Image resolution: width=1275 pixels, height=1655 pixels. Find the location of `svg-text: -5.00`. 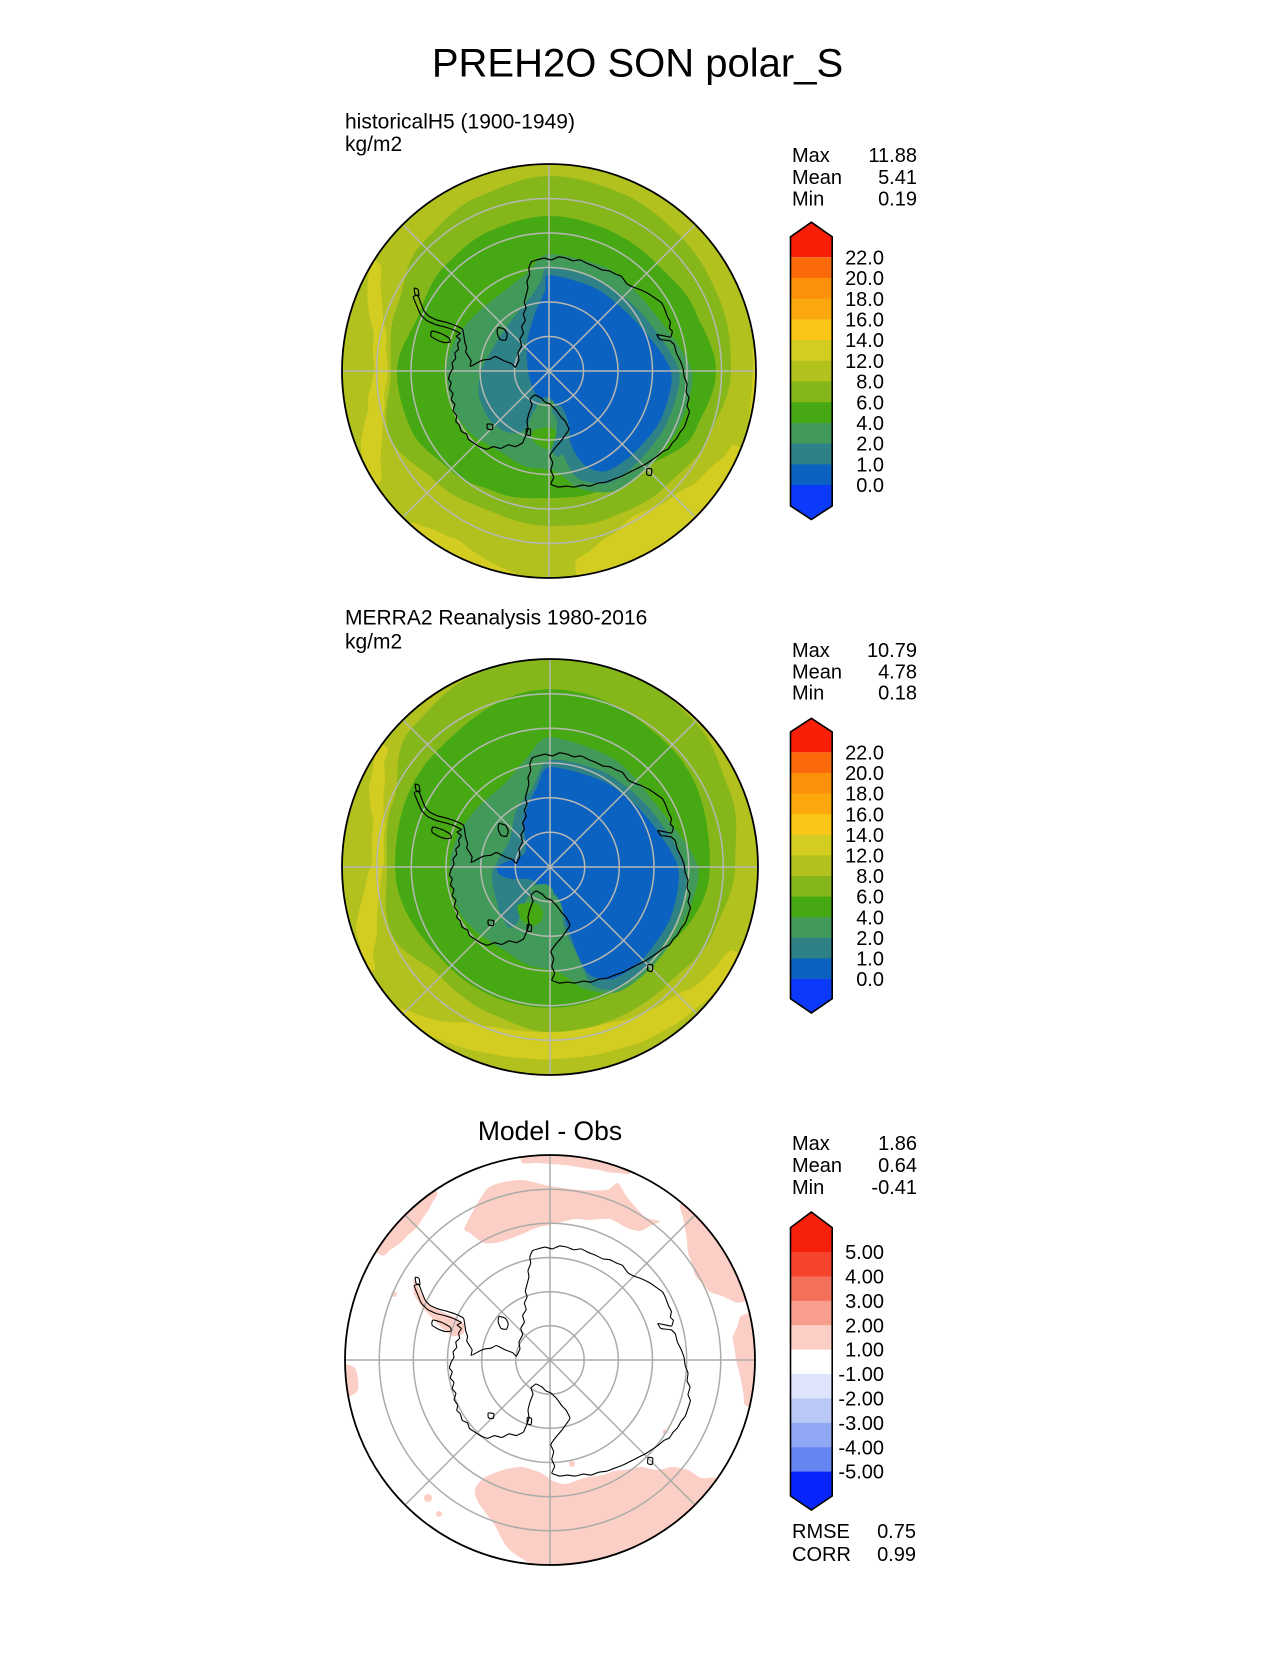

svg-text: -5.00 is located at coordinates (861, 1473).